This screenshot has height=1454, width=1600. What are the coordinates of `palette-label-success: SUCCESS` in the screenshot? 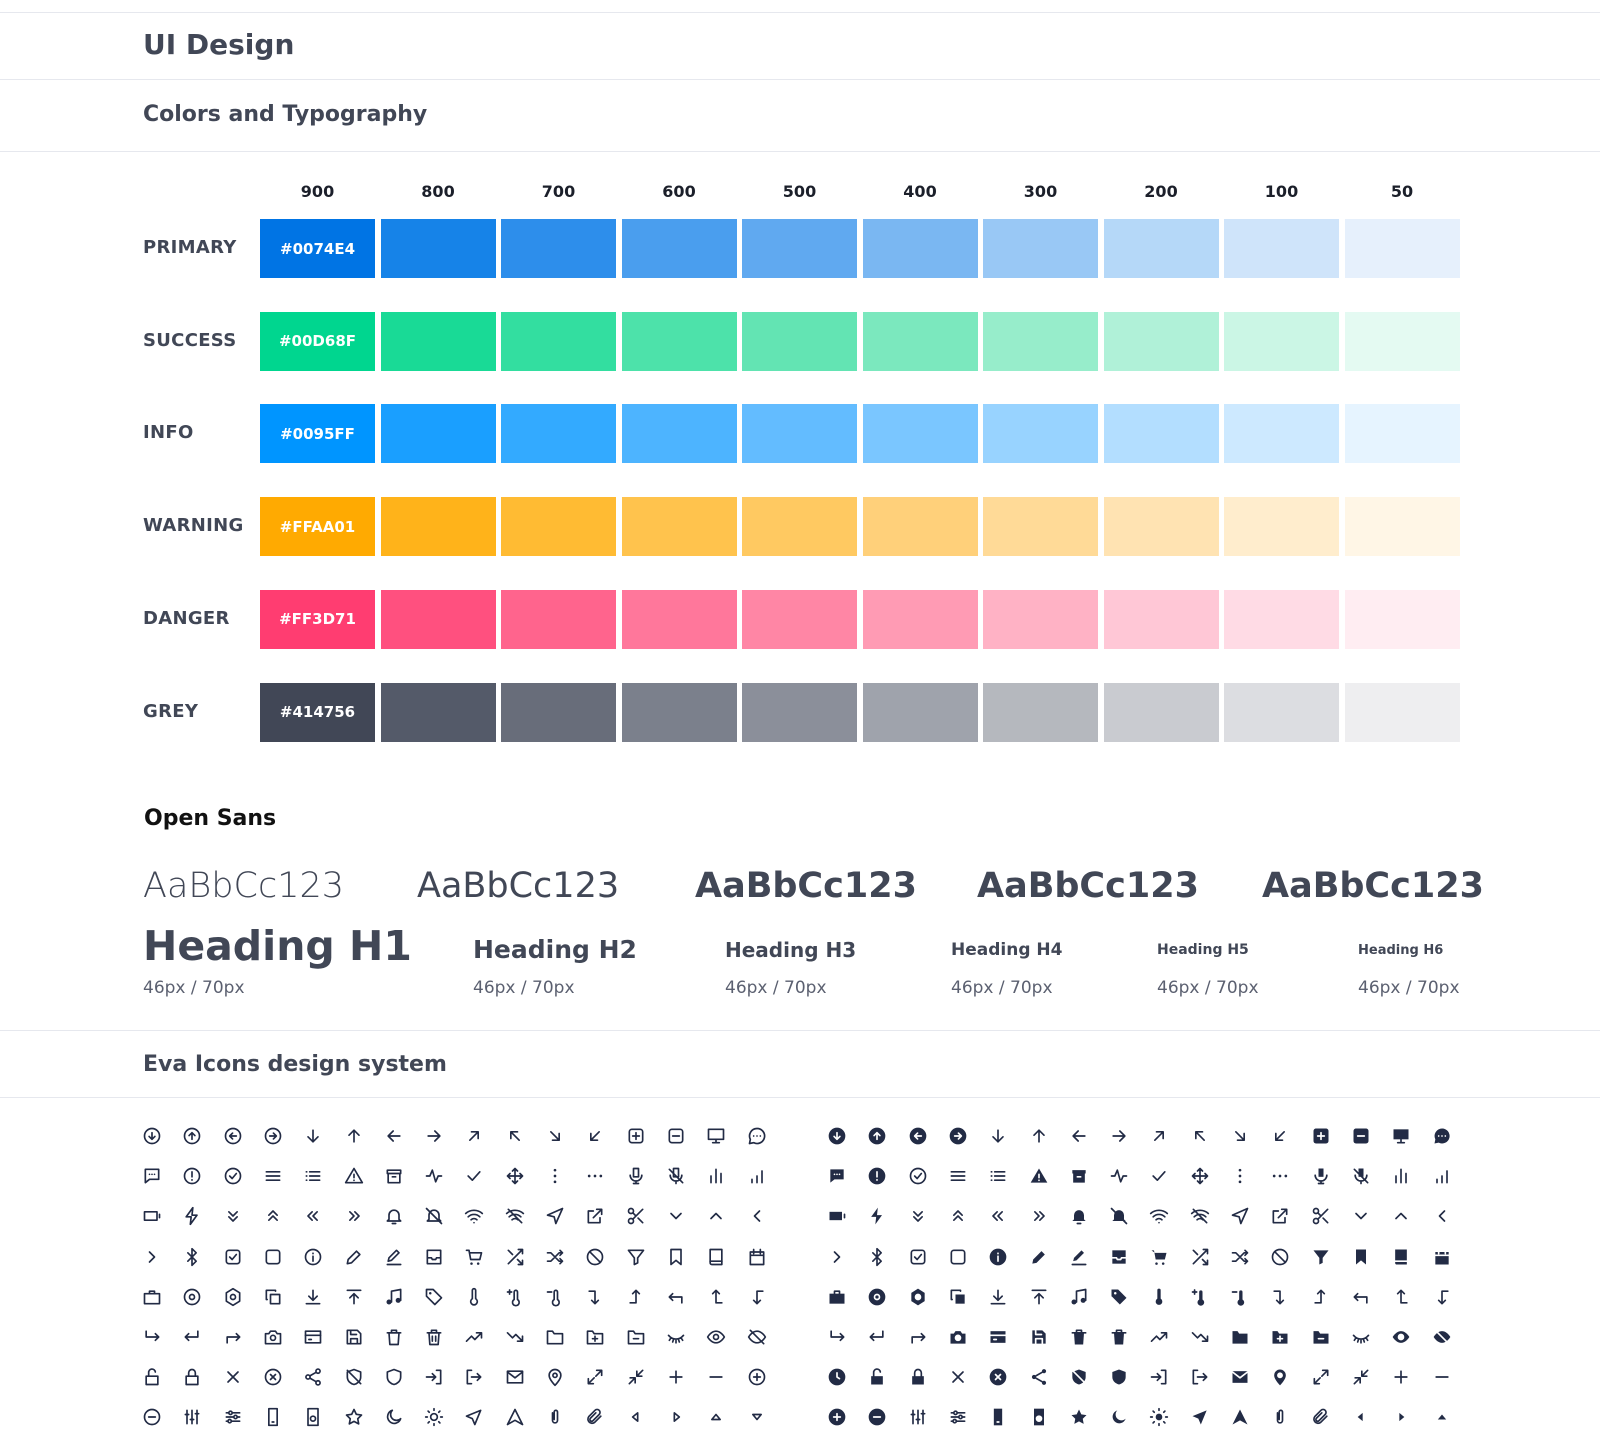 It's located at (190, 340).